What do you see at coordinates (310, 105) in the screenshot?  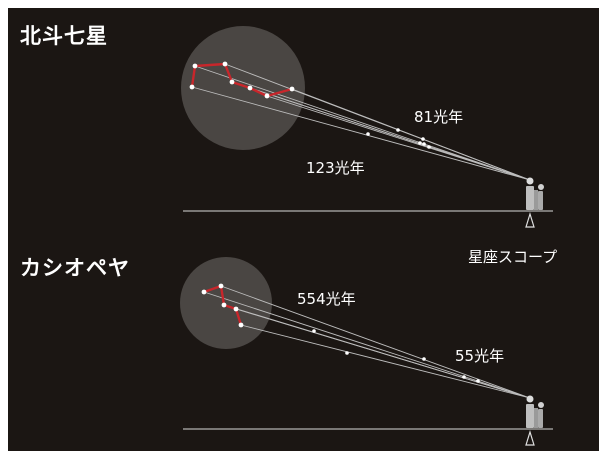 I see `big-dipper-stars` at bounding box center [310, 105].